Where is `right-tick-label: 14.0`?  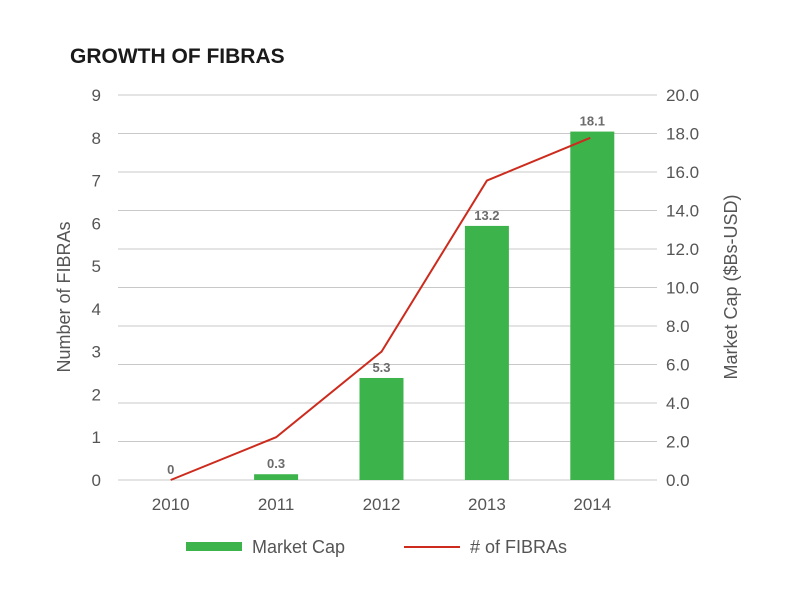
right-tick-label: 14.0 is located at coordinates (682, 211).